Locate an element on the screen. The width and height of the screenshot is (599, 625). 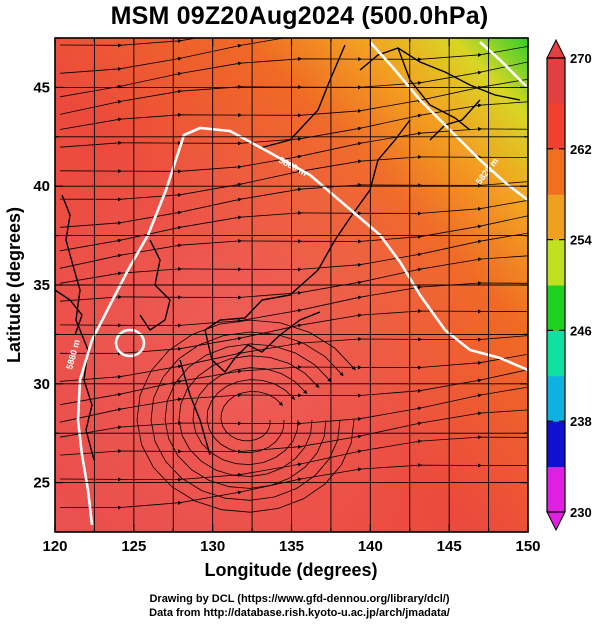
x-tick-label: 135 is located at coordinates (291, 546).